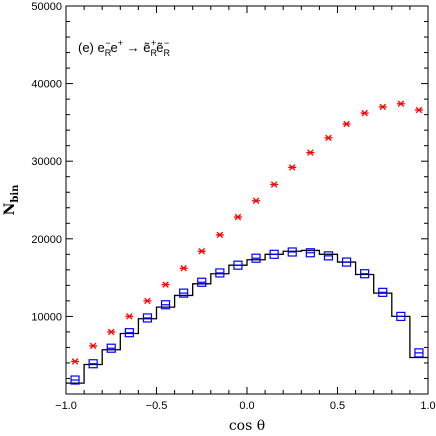  I want to click on y-tick-label: 40000, so click(46, 85).